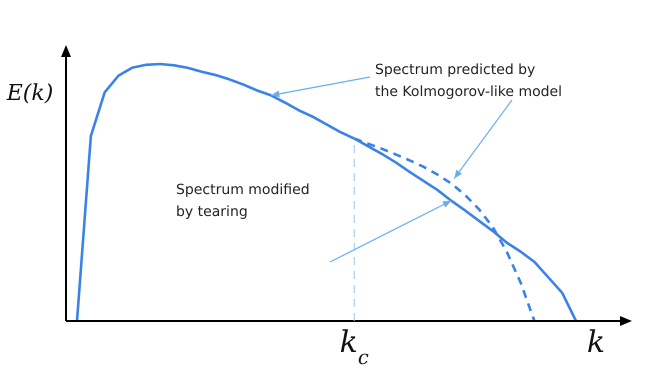 The width and height of the screenshot is (664, 374). I want to click on text: k$_{c}$, so click(354, 346).